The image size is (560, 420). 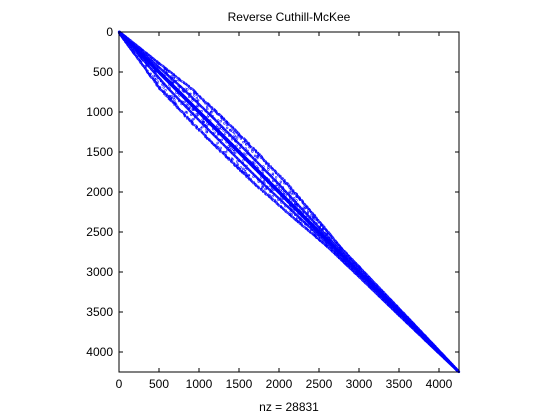 What do you see at coordinates (159, 384) in the screenshot?
I see `x-tick-label: 500` at bounding box center [159, 384].